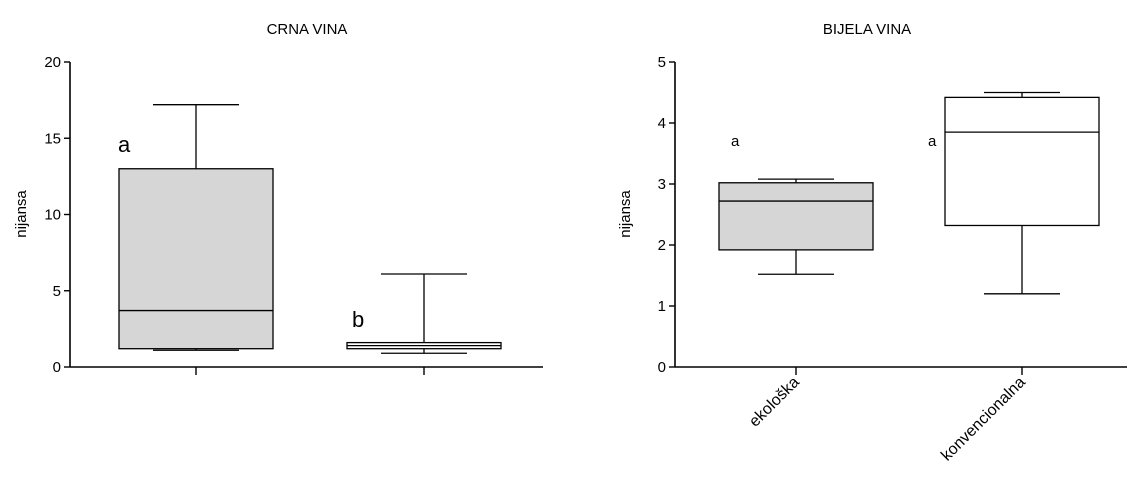 Image resolution: width=1129 pixels, height=492 pixels. What do you see at coordinates (52, 215) in the screenshot?
I see `y-tick-label: 10` at bounding box center [52, 215].